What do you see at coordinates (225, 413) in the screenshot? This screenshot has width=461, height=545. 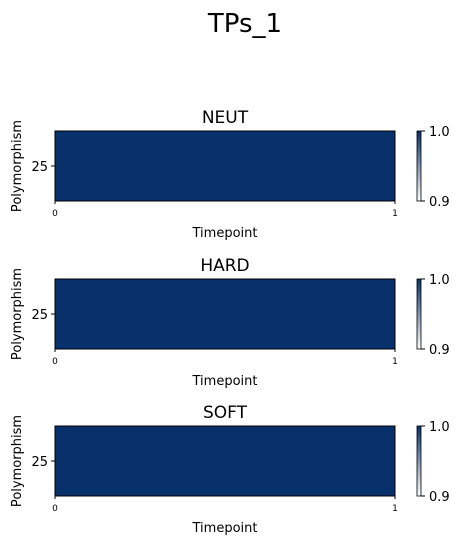 I see `panel-title: SOFT` at bounding box center [225, 413].